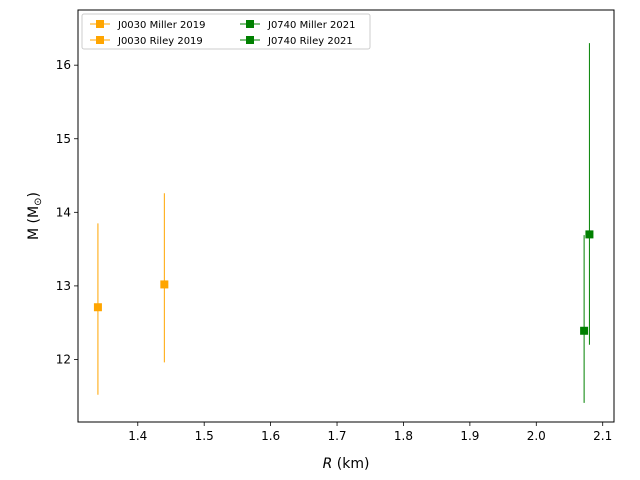  I want to click on legend-label: J0030 Miller 2019, so click(161, 25).